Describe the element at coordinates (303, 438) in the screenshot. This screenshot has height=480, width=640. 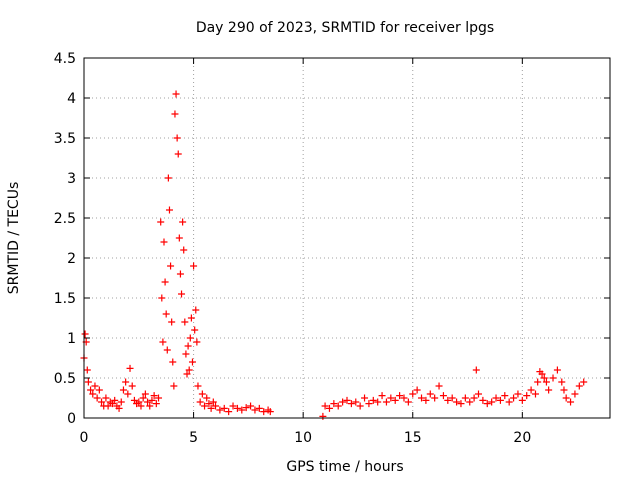
I see `x-tick-label: 10` at that location.